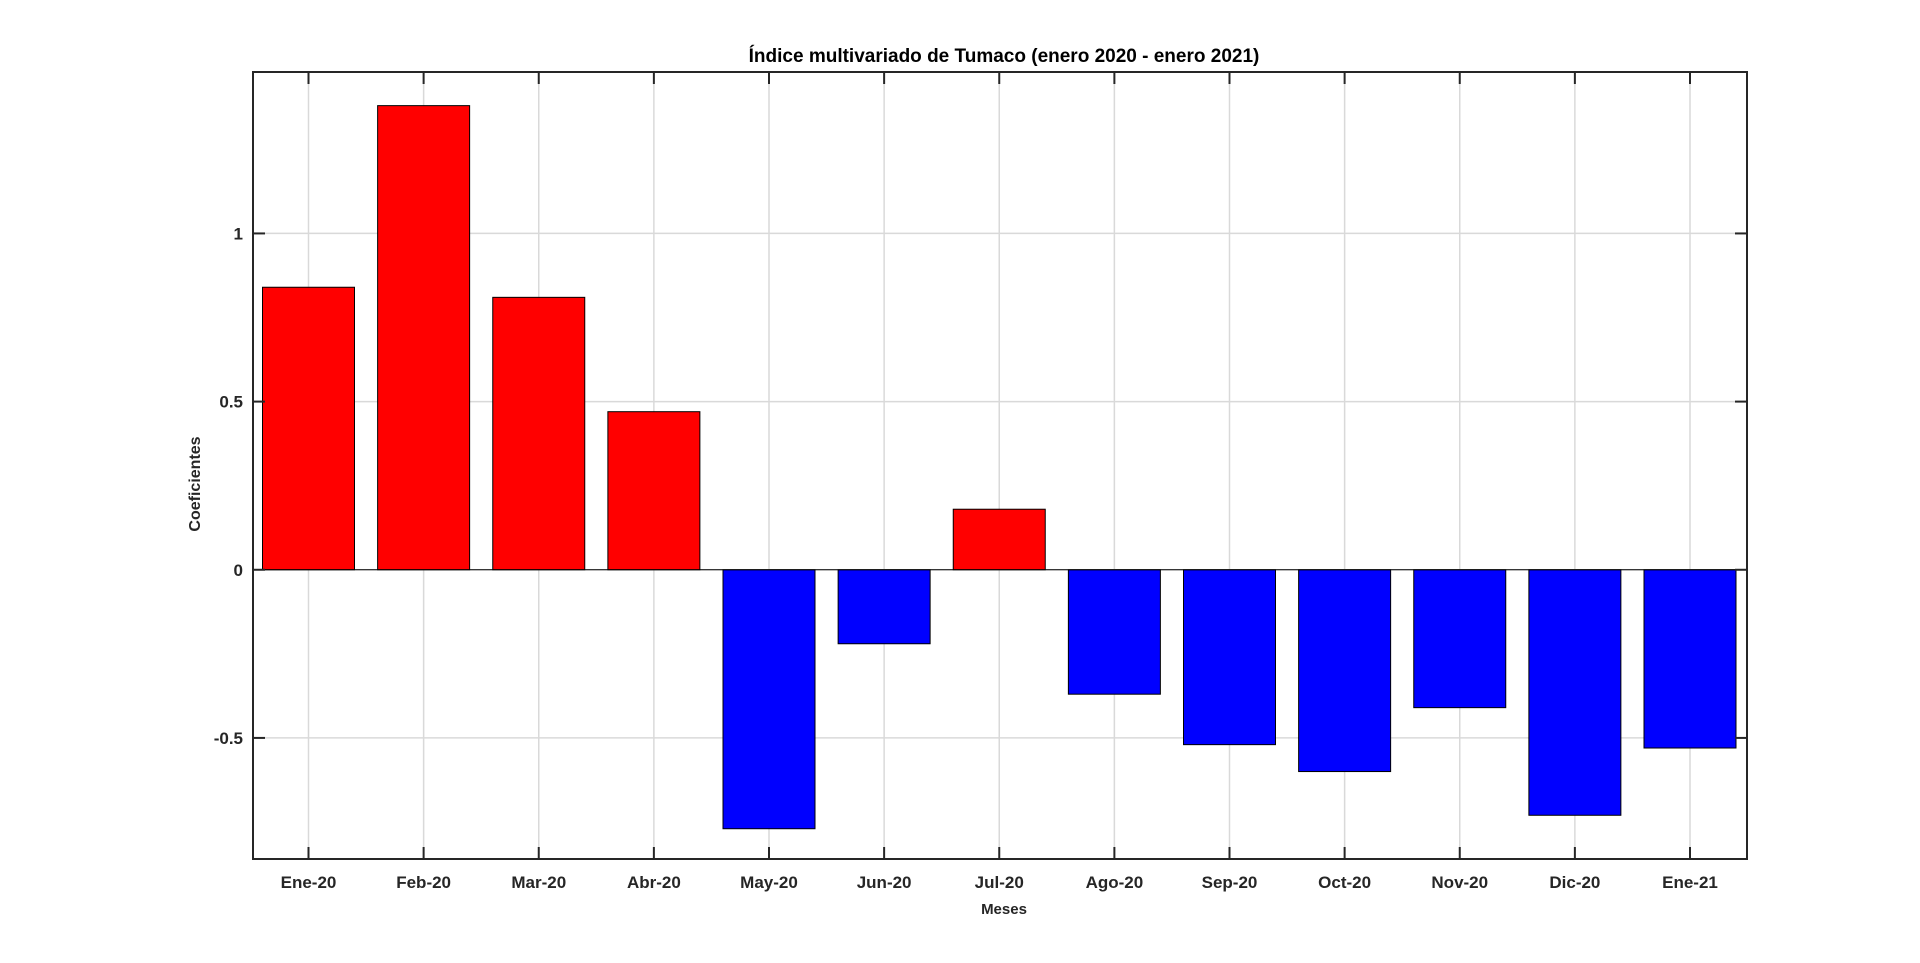 The image size is (1920, 963). Describe the element at coordinates (1115, 882) in the screenshot. I see `x-tick-label: Ago-20` at that location.